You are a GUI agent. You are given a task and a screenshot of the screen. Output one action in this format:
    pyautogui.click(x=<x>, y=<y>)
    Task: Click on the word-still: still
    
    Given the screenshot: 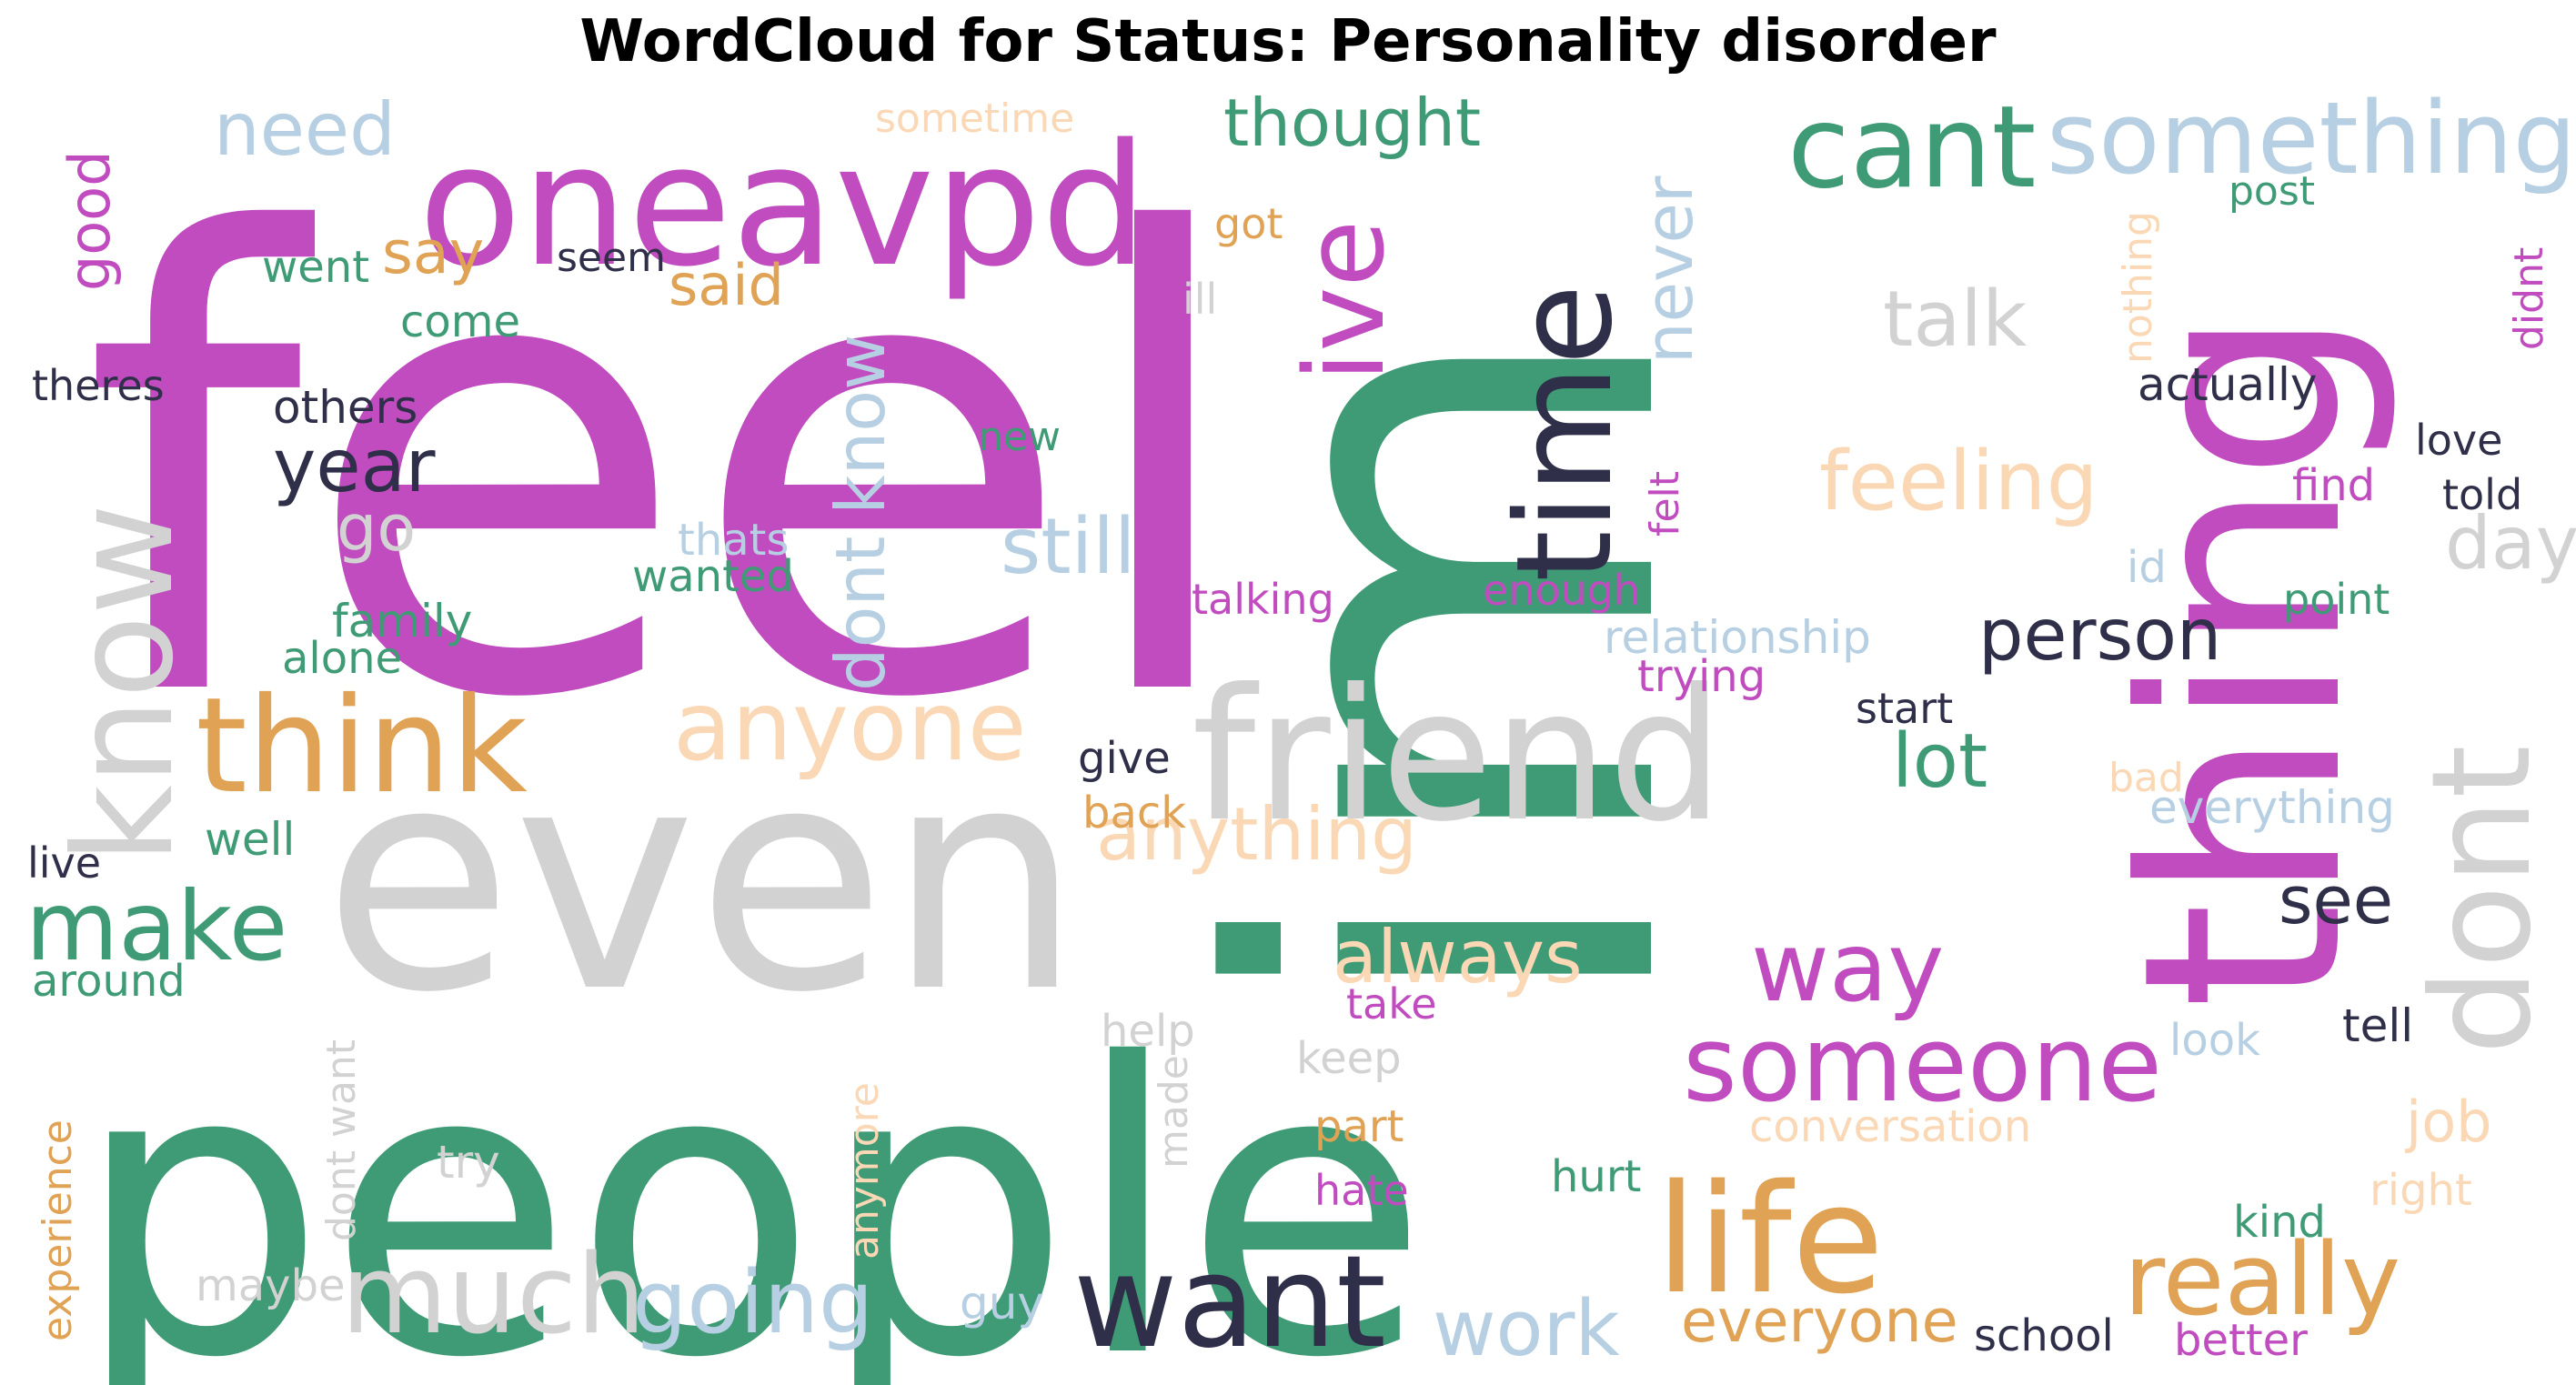 What is the action you would take?
    pyautogui.click(x=1068, y=547)
    